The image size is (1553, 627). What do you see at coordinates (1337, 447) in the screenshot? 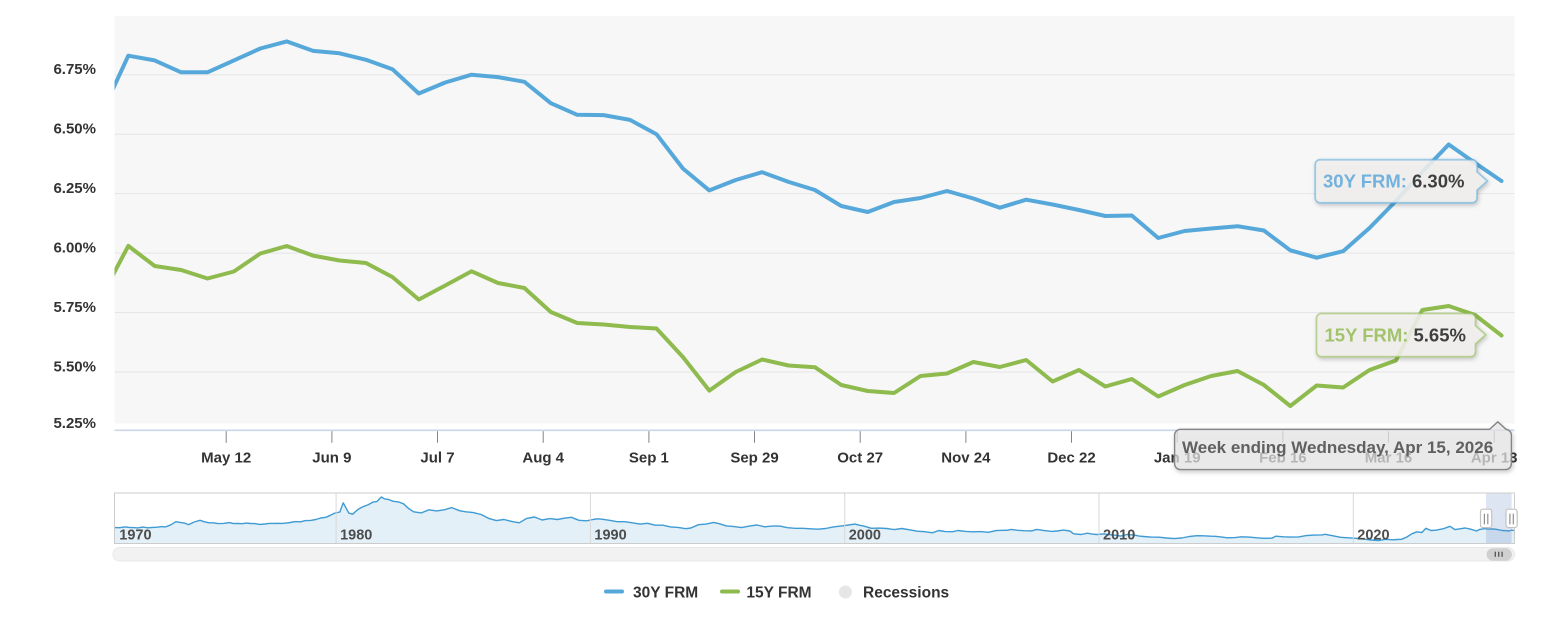
I see `svg-text:Week ending Wednesday, Apr 15,: Week ending Wednesday, Apr 15, 2026` at bounding box center [1337, 447].